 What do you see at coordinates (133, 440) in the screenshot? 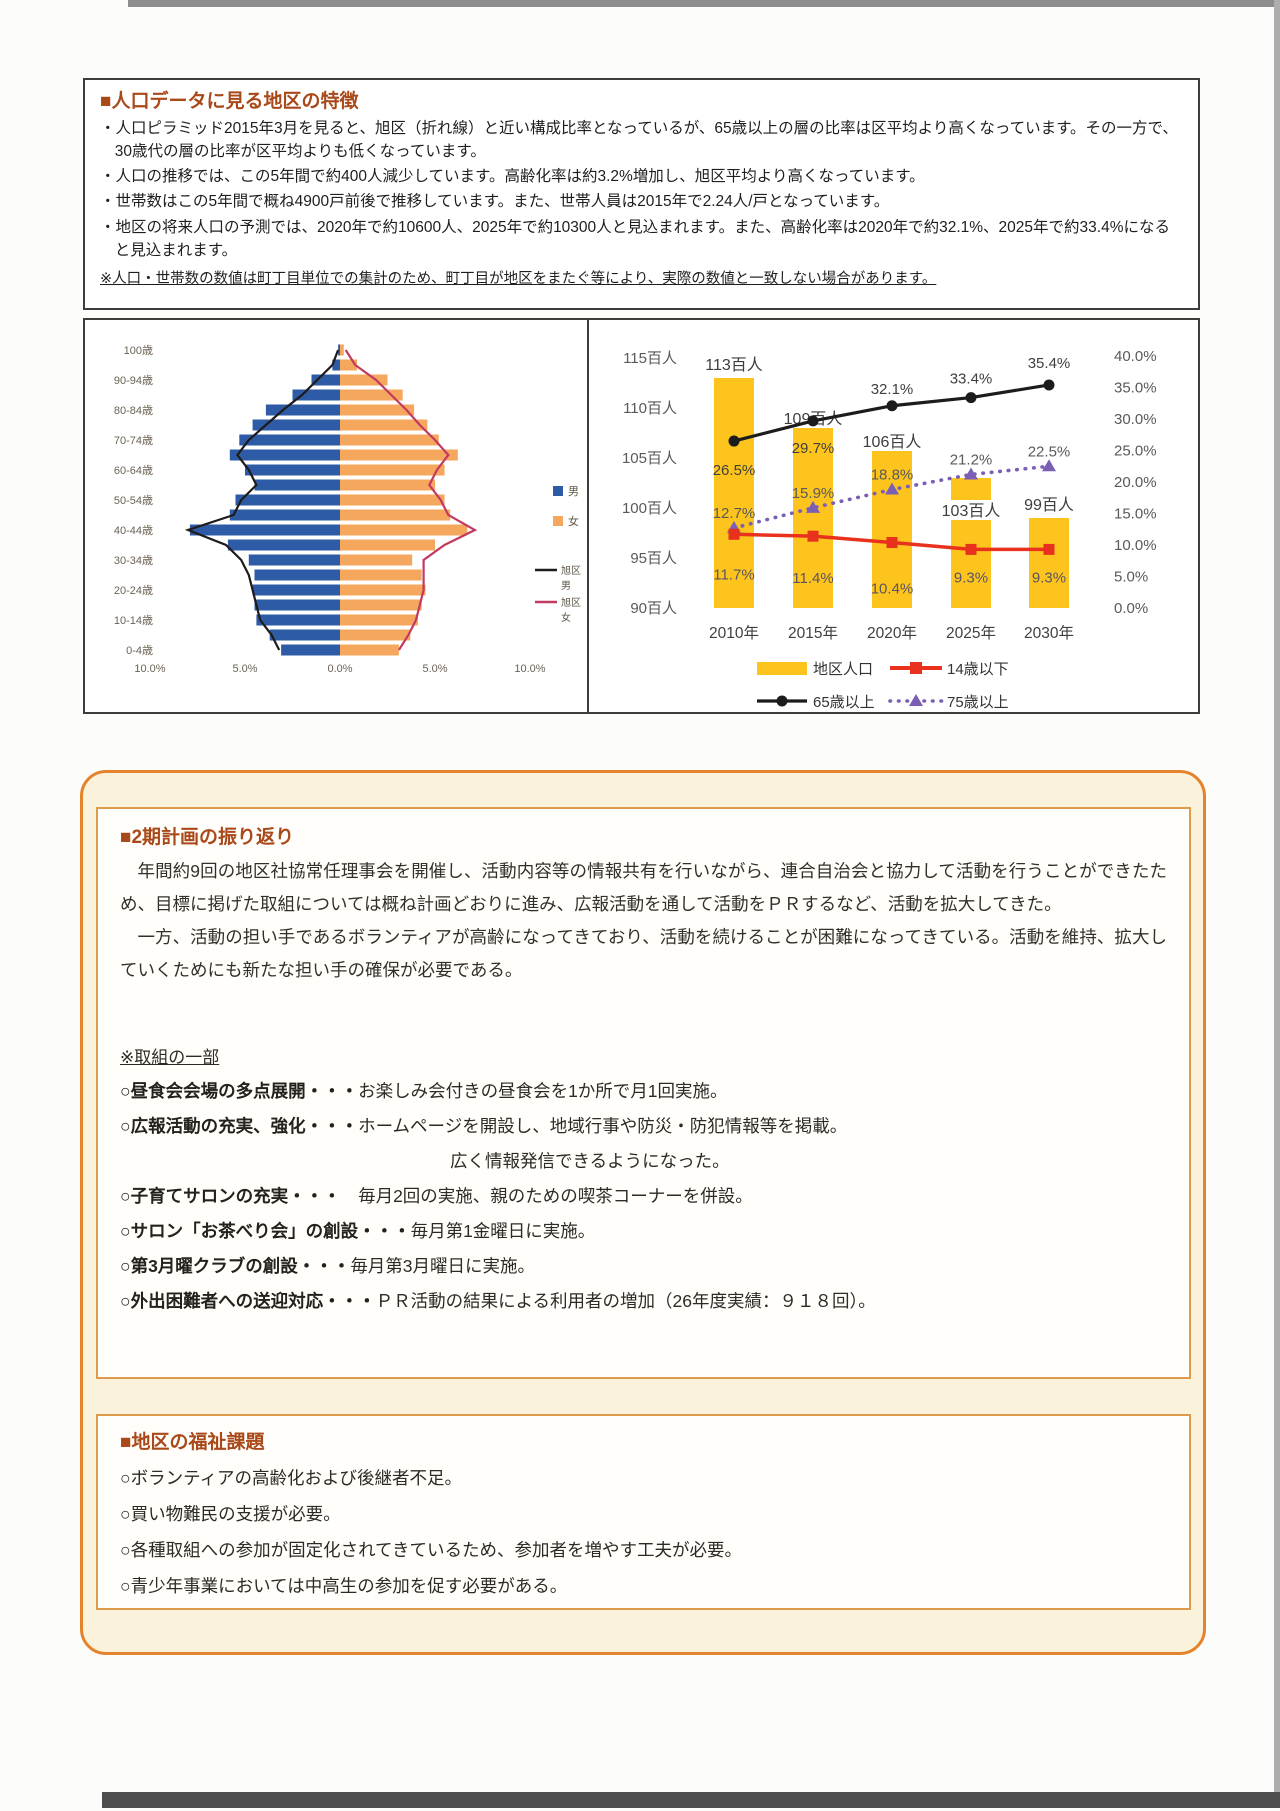
I see `svg-text: 70-74歳` at bounding box center [133, 440].